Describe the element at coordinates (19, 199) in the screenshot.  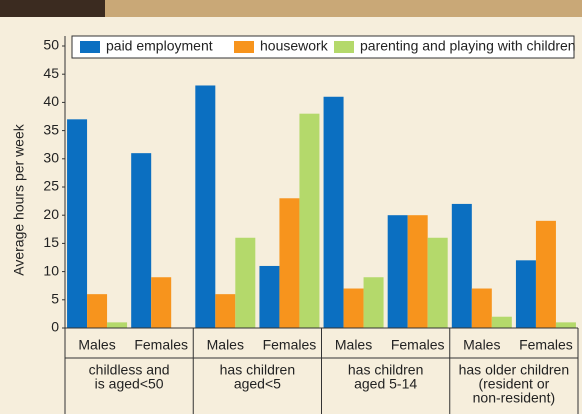
I see `y-axis-title: Average hours per week` at that location.